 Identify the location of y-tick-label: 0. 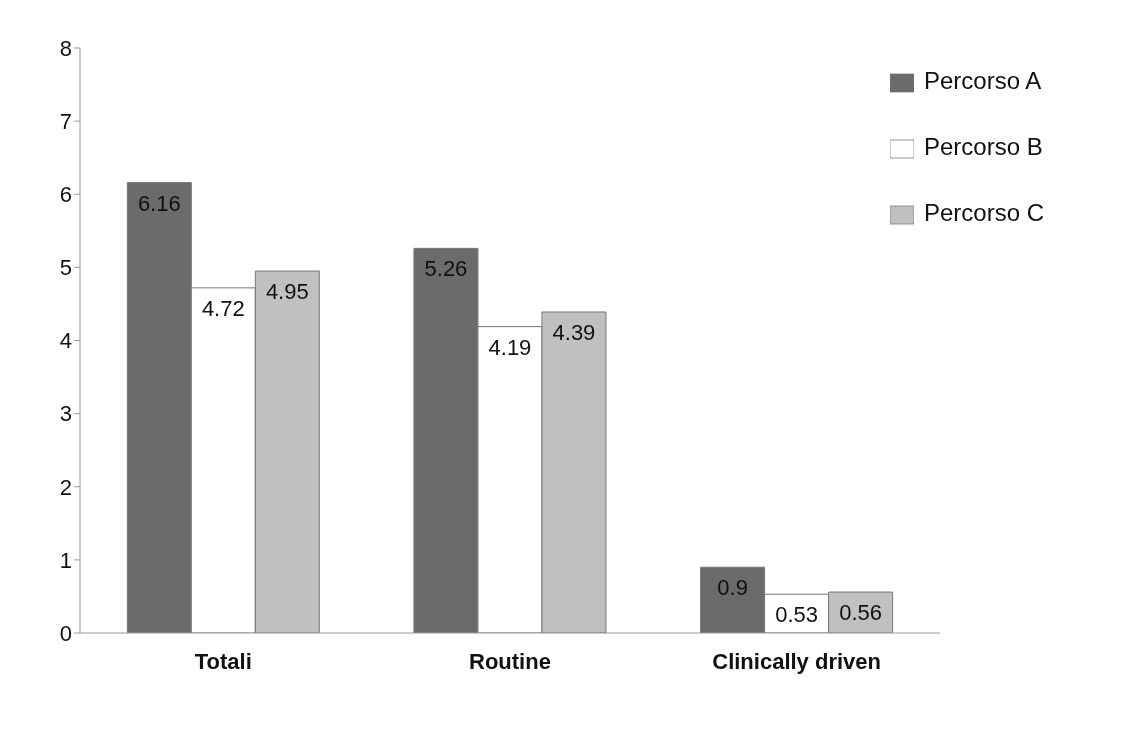
(65, 633).